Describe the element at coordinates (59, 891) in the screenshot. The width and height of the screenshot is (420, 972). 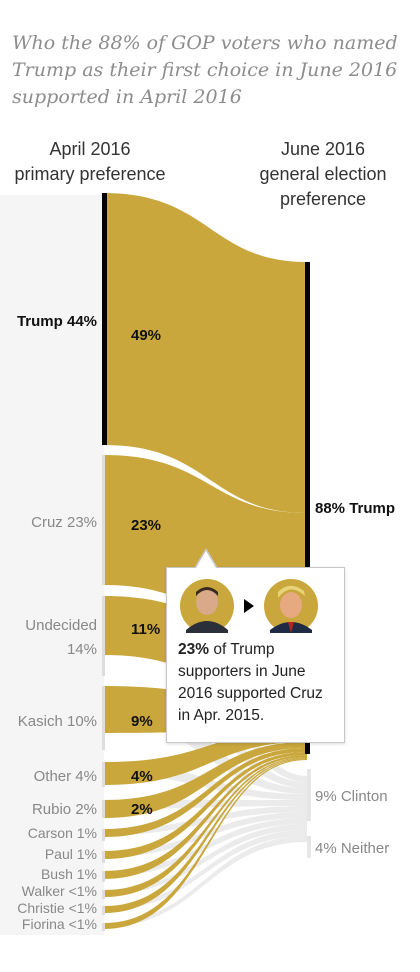
I see `left-label-walker: Walker <1%` at that location.